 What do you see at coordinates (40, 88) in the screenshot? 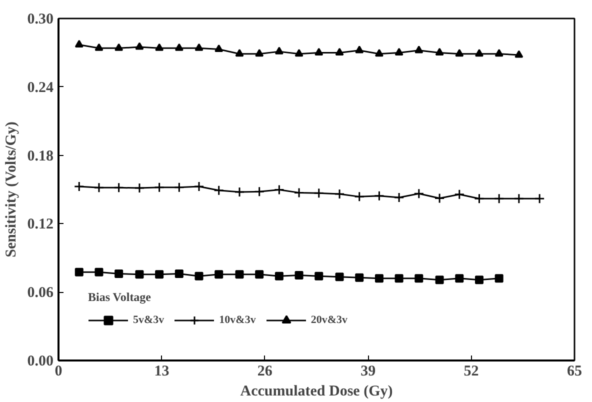
I see `y-tick-label: 0.24` at bounding box center [40, 88].